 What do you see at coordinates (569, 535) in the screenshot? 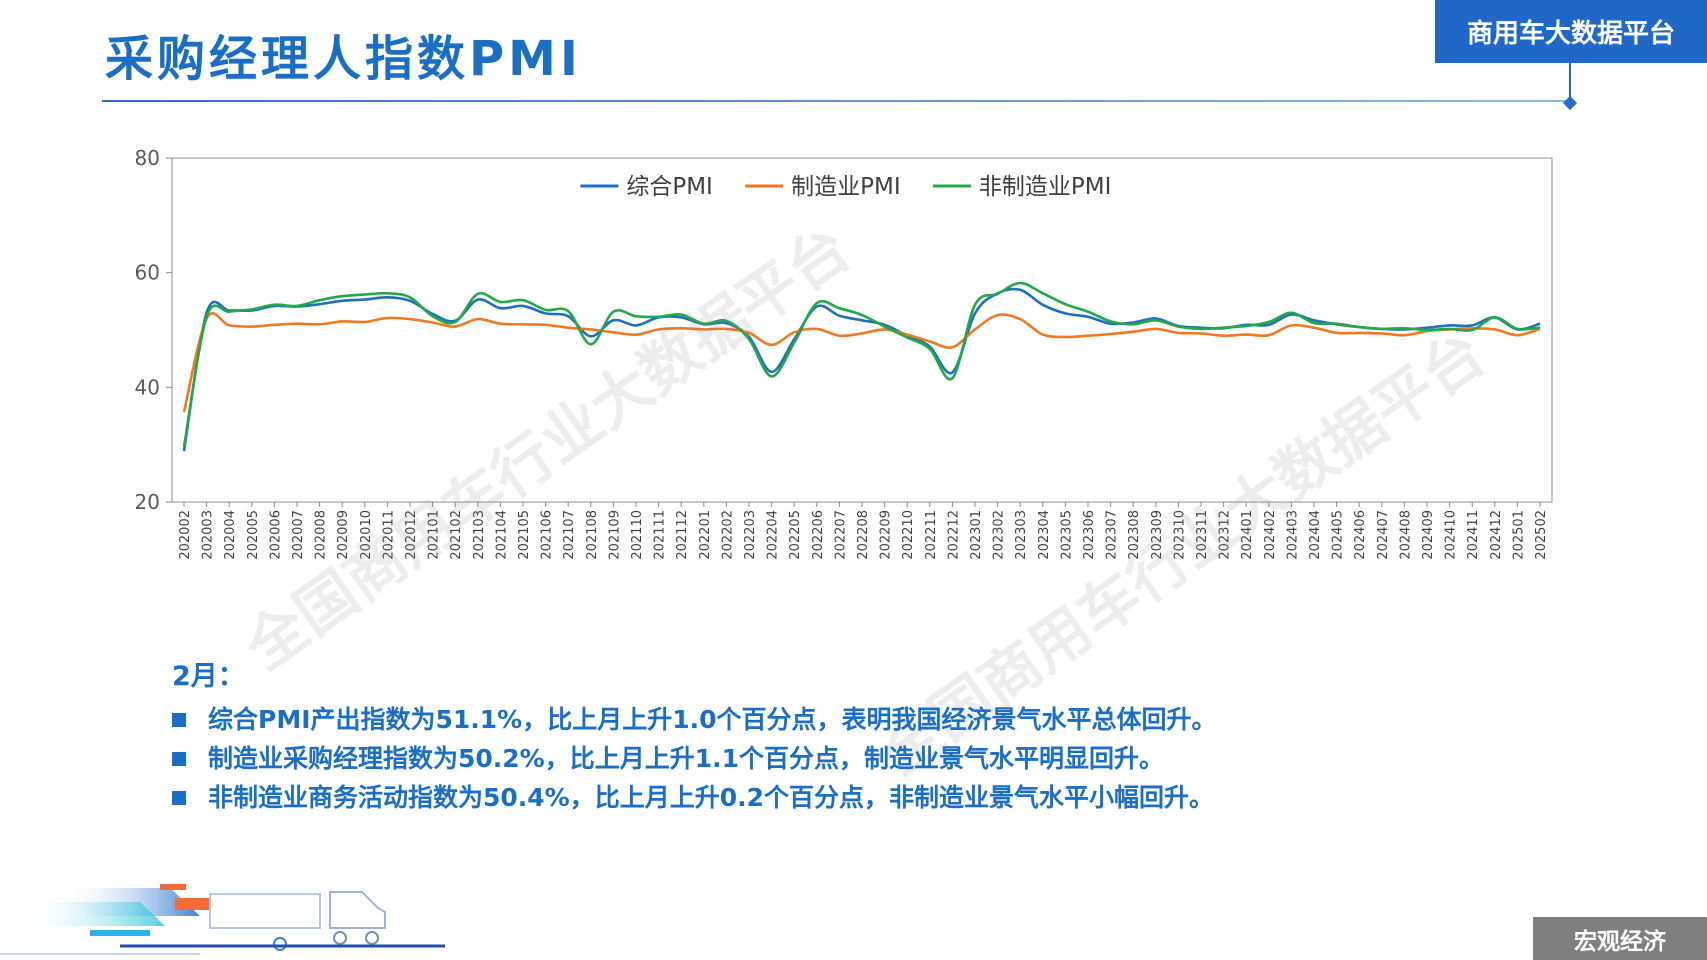
I see `x-tick-label: 202107` at bounding box center [569, 535].